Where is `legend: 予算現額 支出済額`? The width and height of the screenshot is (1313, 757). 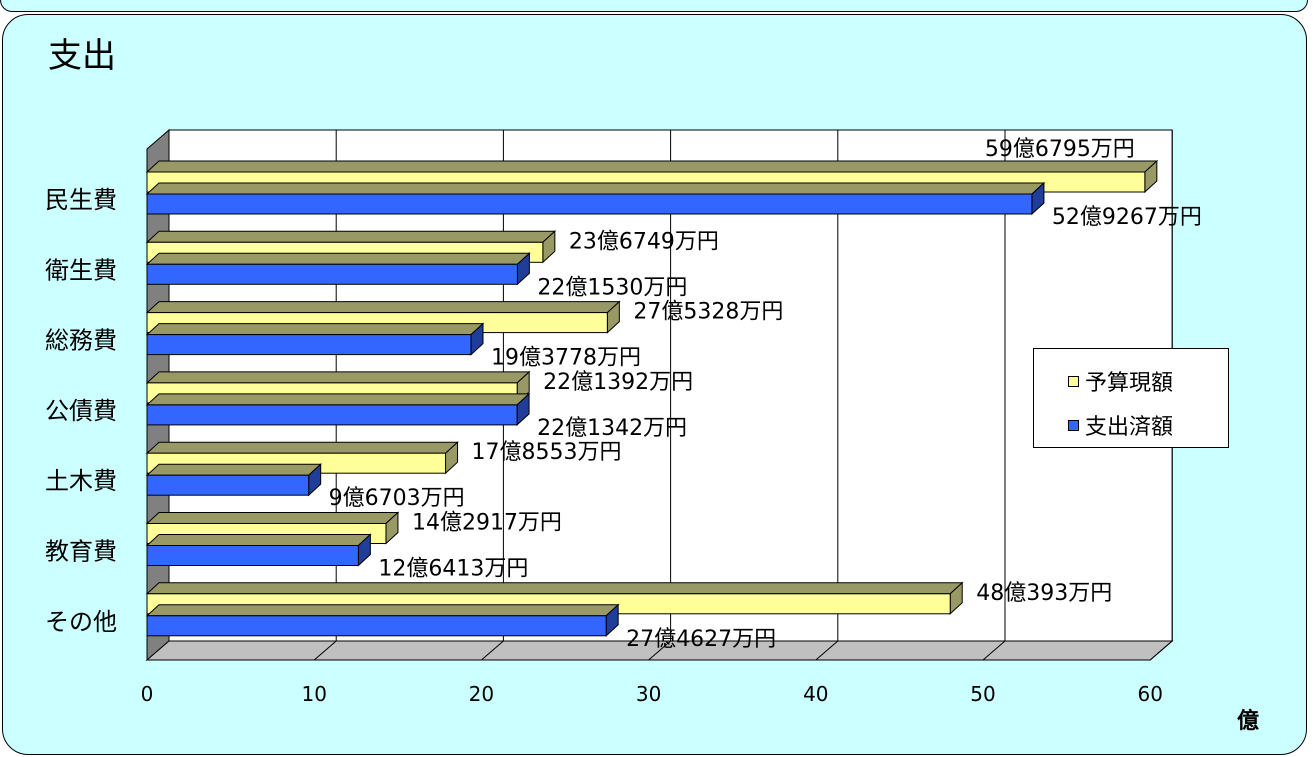 legend: 予算現額 支出済額 is located at coordinates (1131, 398).